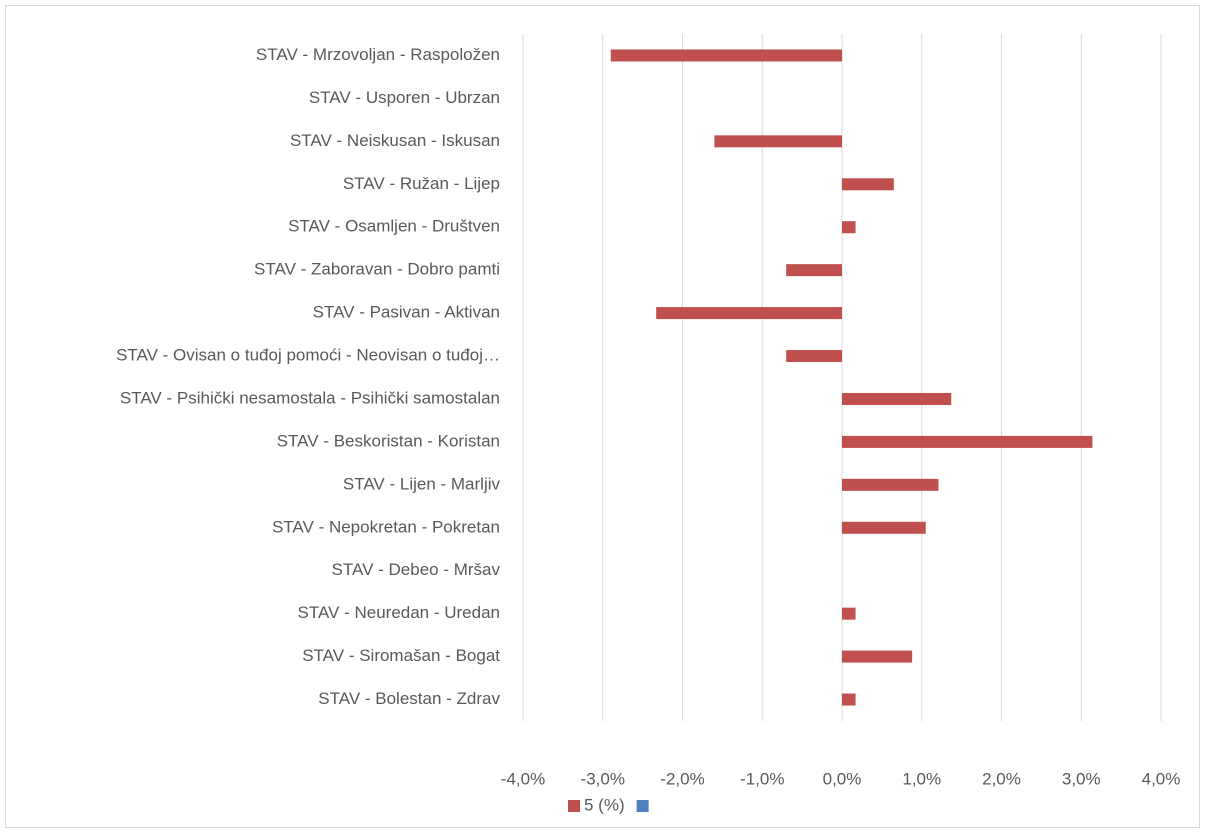 This screenshot has height=834, width=1205. What do you see at coordinates (409, 698) in the screenshot?
I see `y-tick-label: STAV - Bolestan - Zdrav` at bounding box center [409, 698].